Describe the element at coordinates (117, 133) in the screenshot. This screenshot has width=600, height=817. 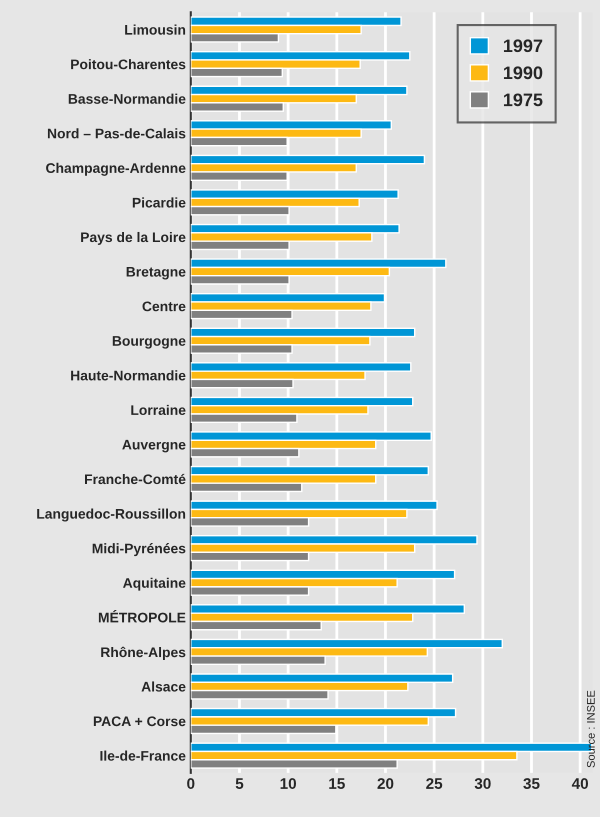
I see `y-tick-label: Nord – Pas-de-Calais` at that location.